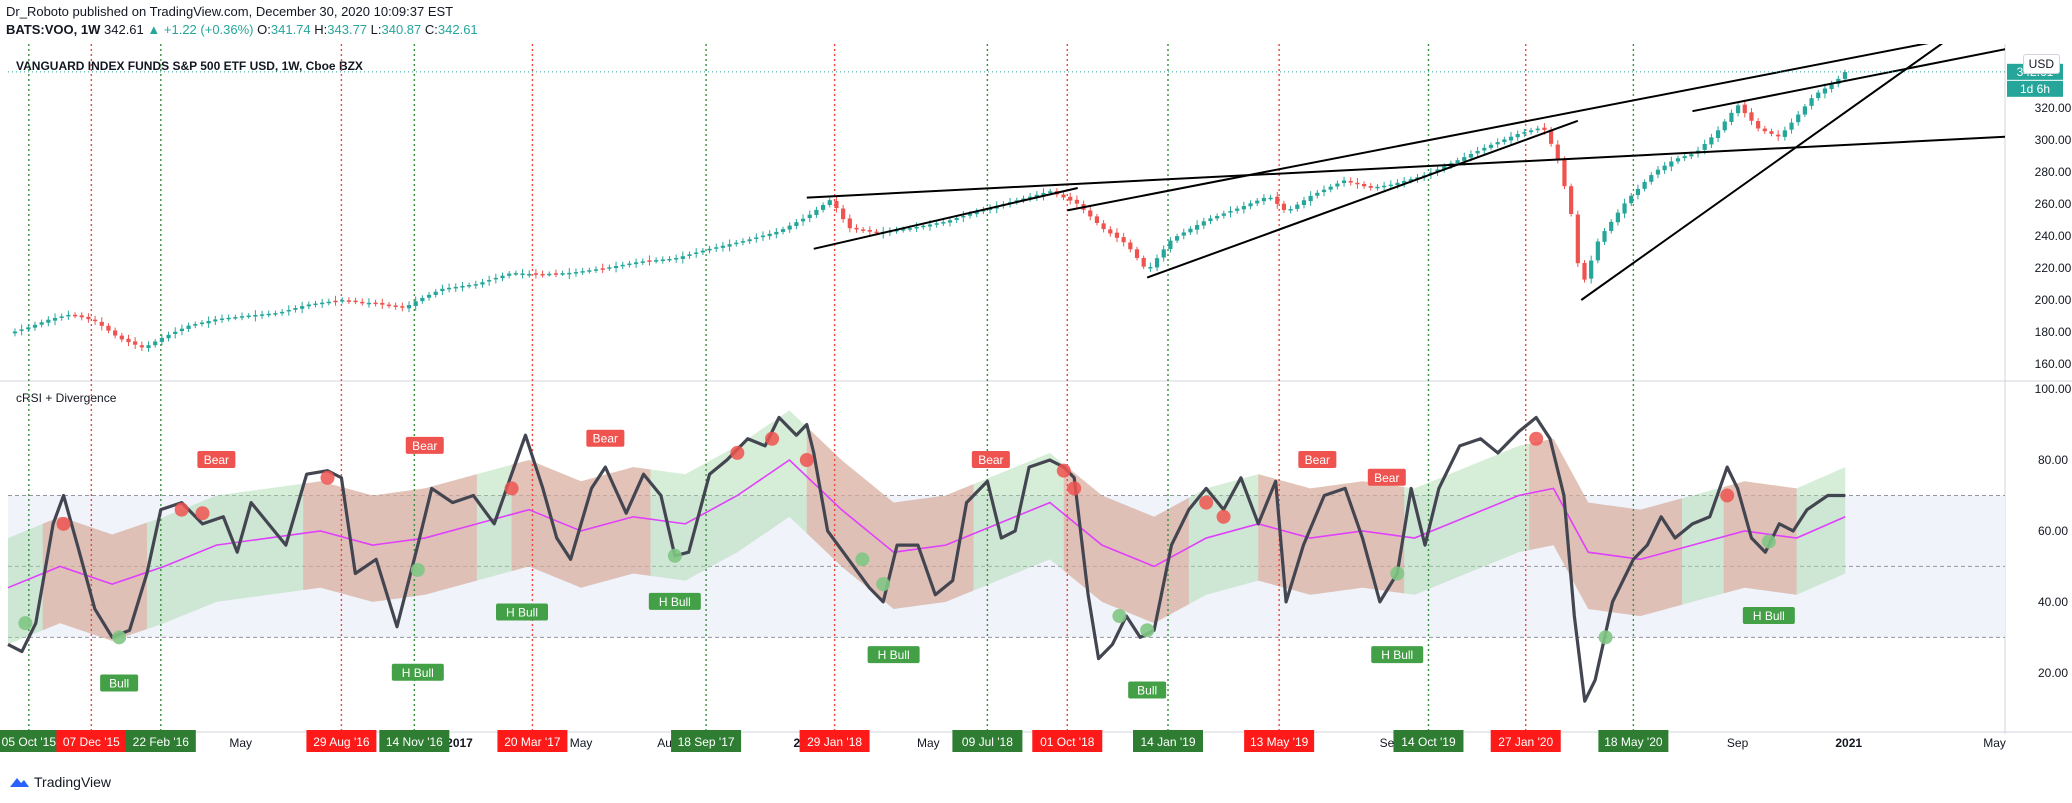 The height and width of the screenshot is (803, 2072). I want to click on event-date-label: 18 Sep '17, so click(706, 742).